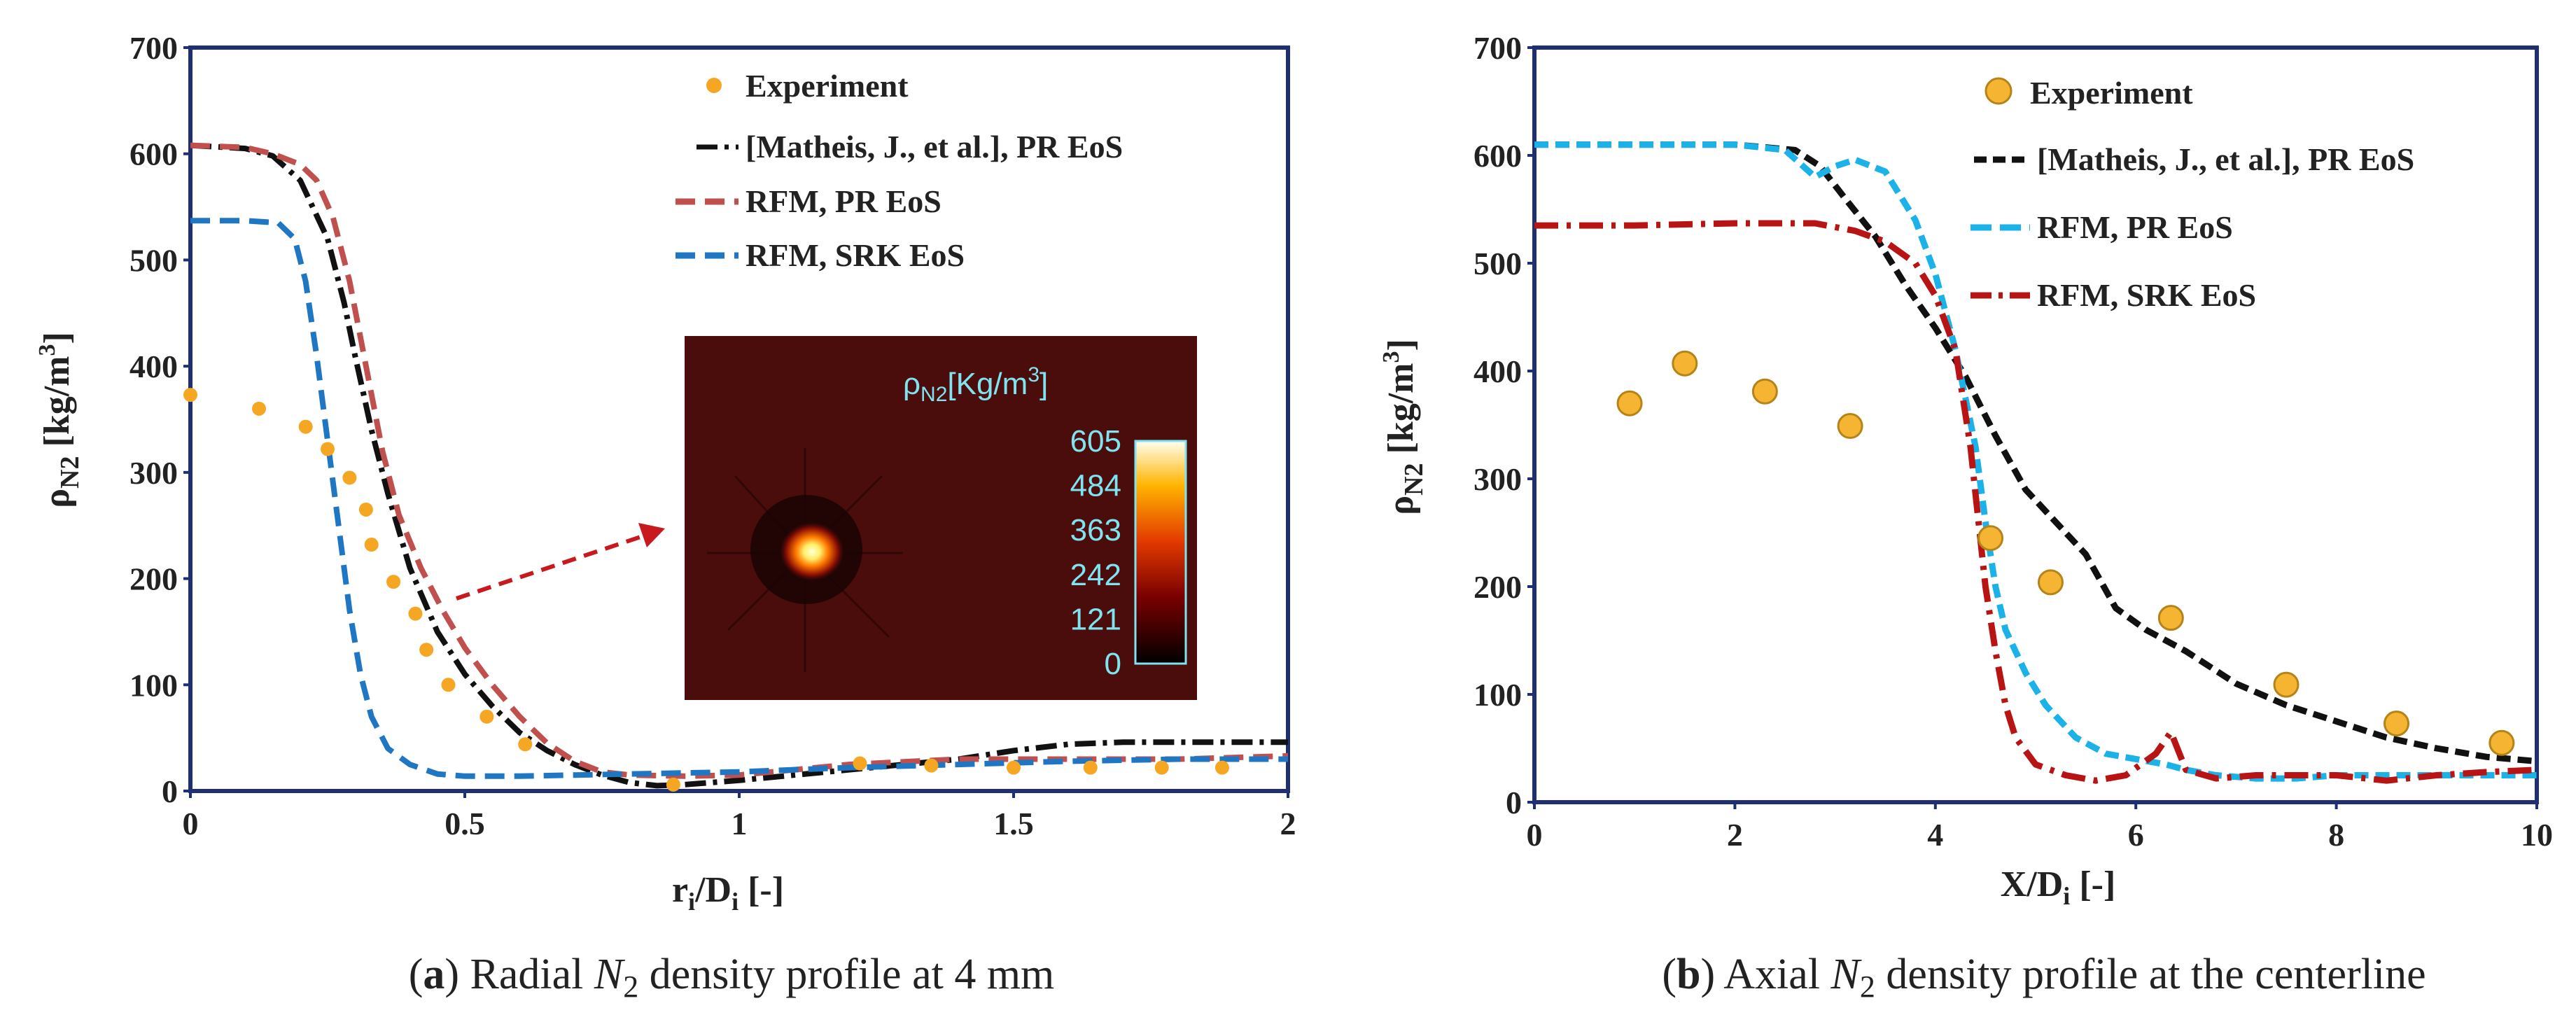 The height and width of the screenshot is (1022, 2576). Describe the element at coordinates (2537, 835) in the screenshot. I see `x-tick-label: 10` at that location.